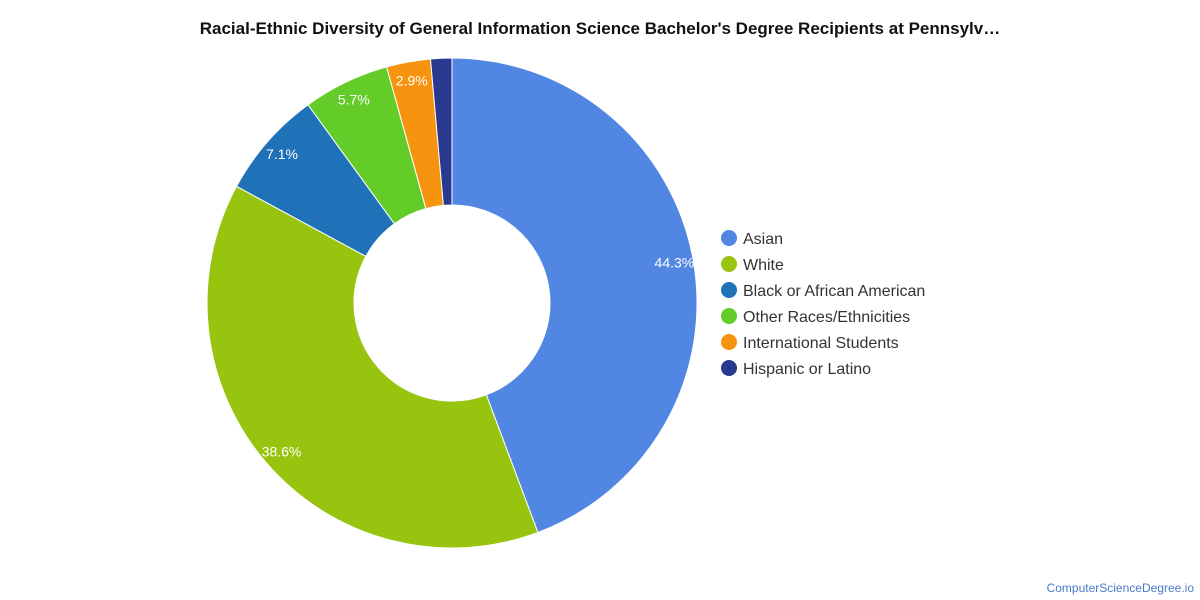  Describe the element at coordinates (826, 317) in the screenshot. I see `legend-item-label: Other Races/Ethnicities` at that location.